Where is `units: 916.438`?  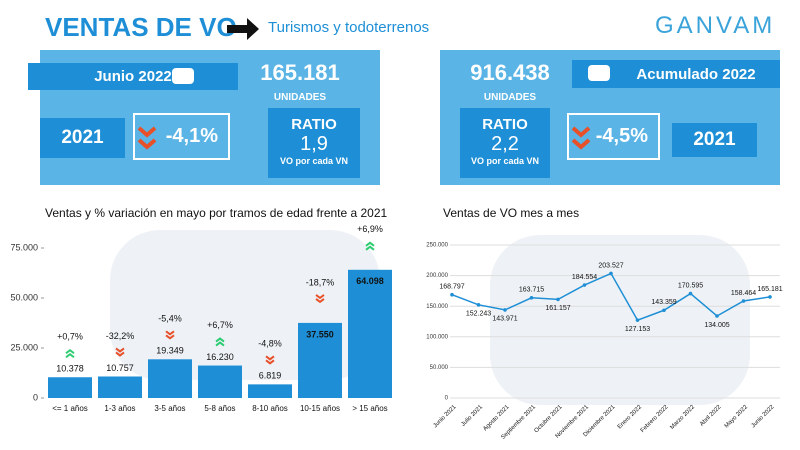 units: 916.438 is located at coordinates (510, 72).